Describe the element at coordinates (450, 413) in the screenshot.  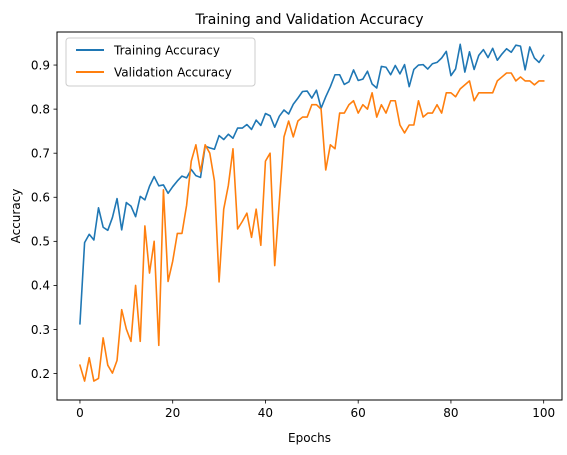
I see `x-tick-label: 80` at that location.